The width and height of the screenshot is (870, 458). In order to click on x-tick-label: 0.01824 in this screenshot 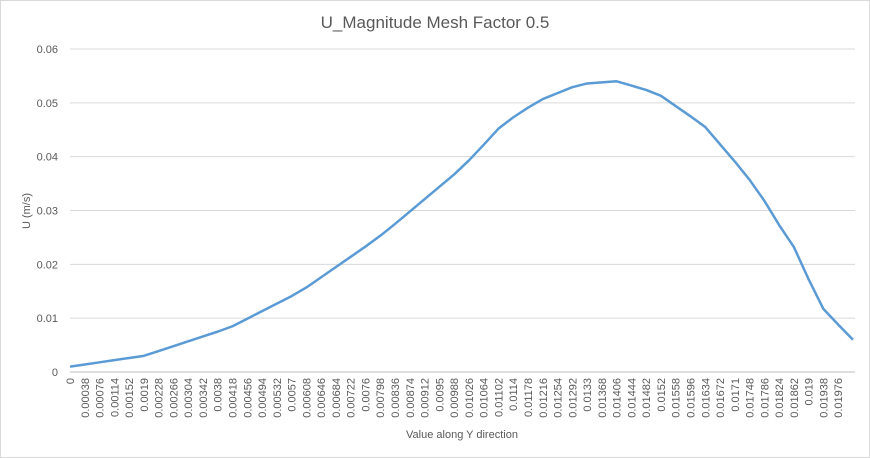, I will do `click(780, 398)`.